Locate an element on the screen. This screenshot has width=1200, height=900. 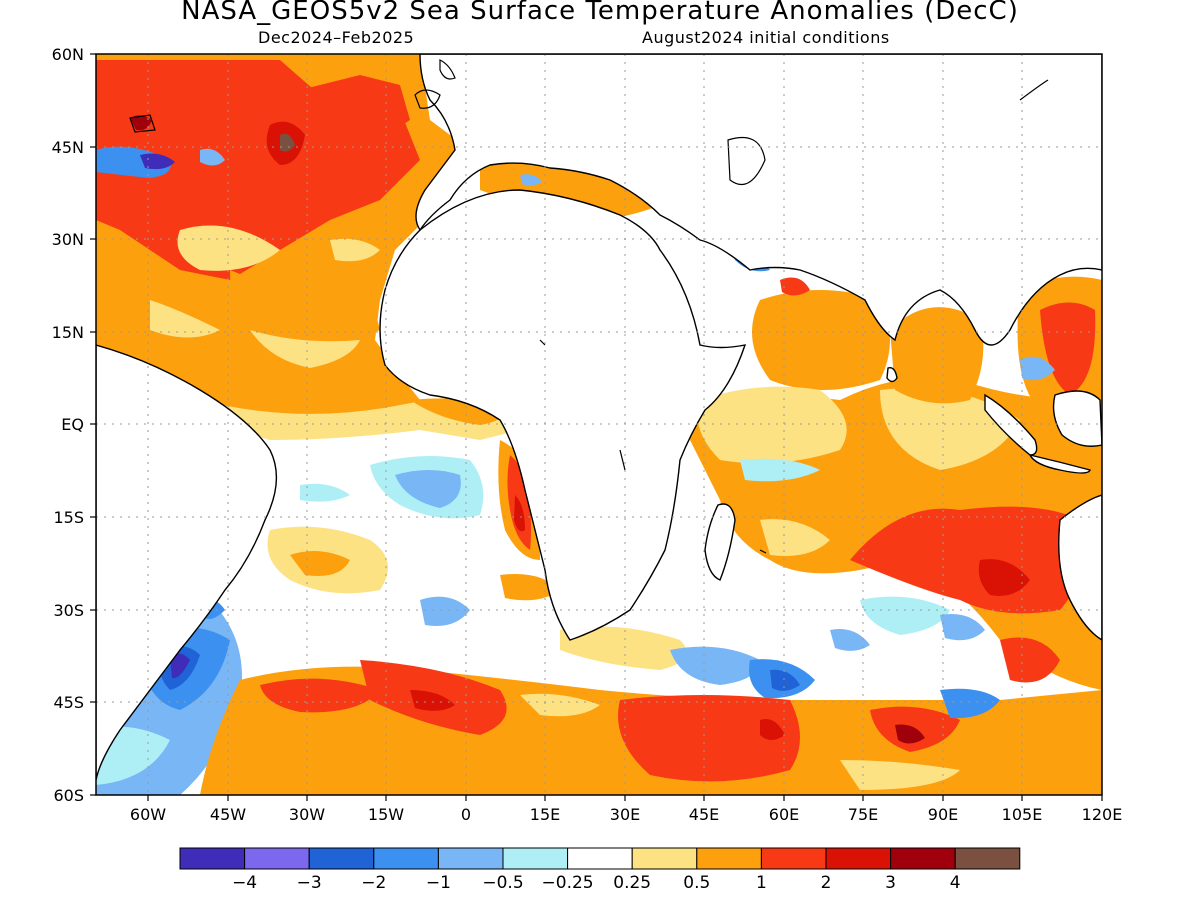
lat-label: 45N is located at coordinates (68, 147).